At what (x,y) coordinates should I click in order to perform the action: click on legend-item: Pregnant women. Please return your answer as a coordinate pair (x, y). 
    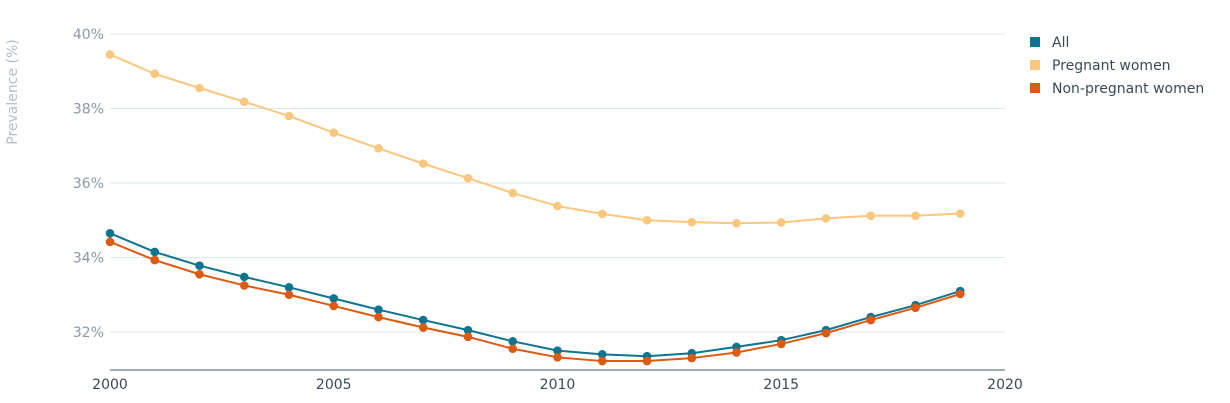
    Looking at the image, I should click on (1100, 66).